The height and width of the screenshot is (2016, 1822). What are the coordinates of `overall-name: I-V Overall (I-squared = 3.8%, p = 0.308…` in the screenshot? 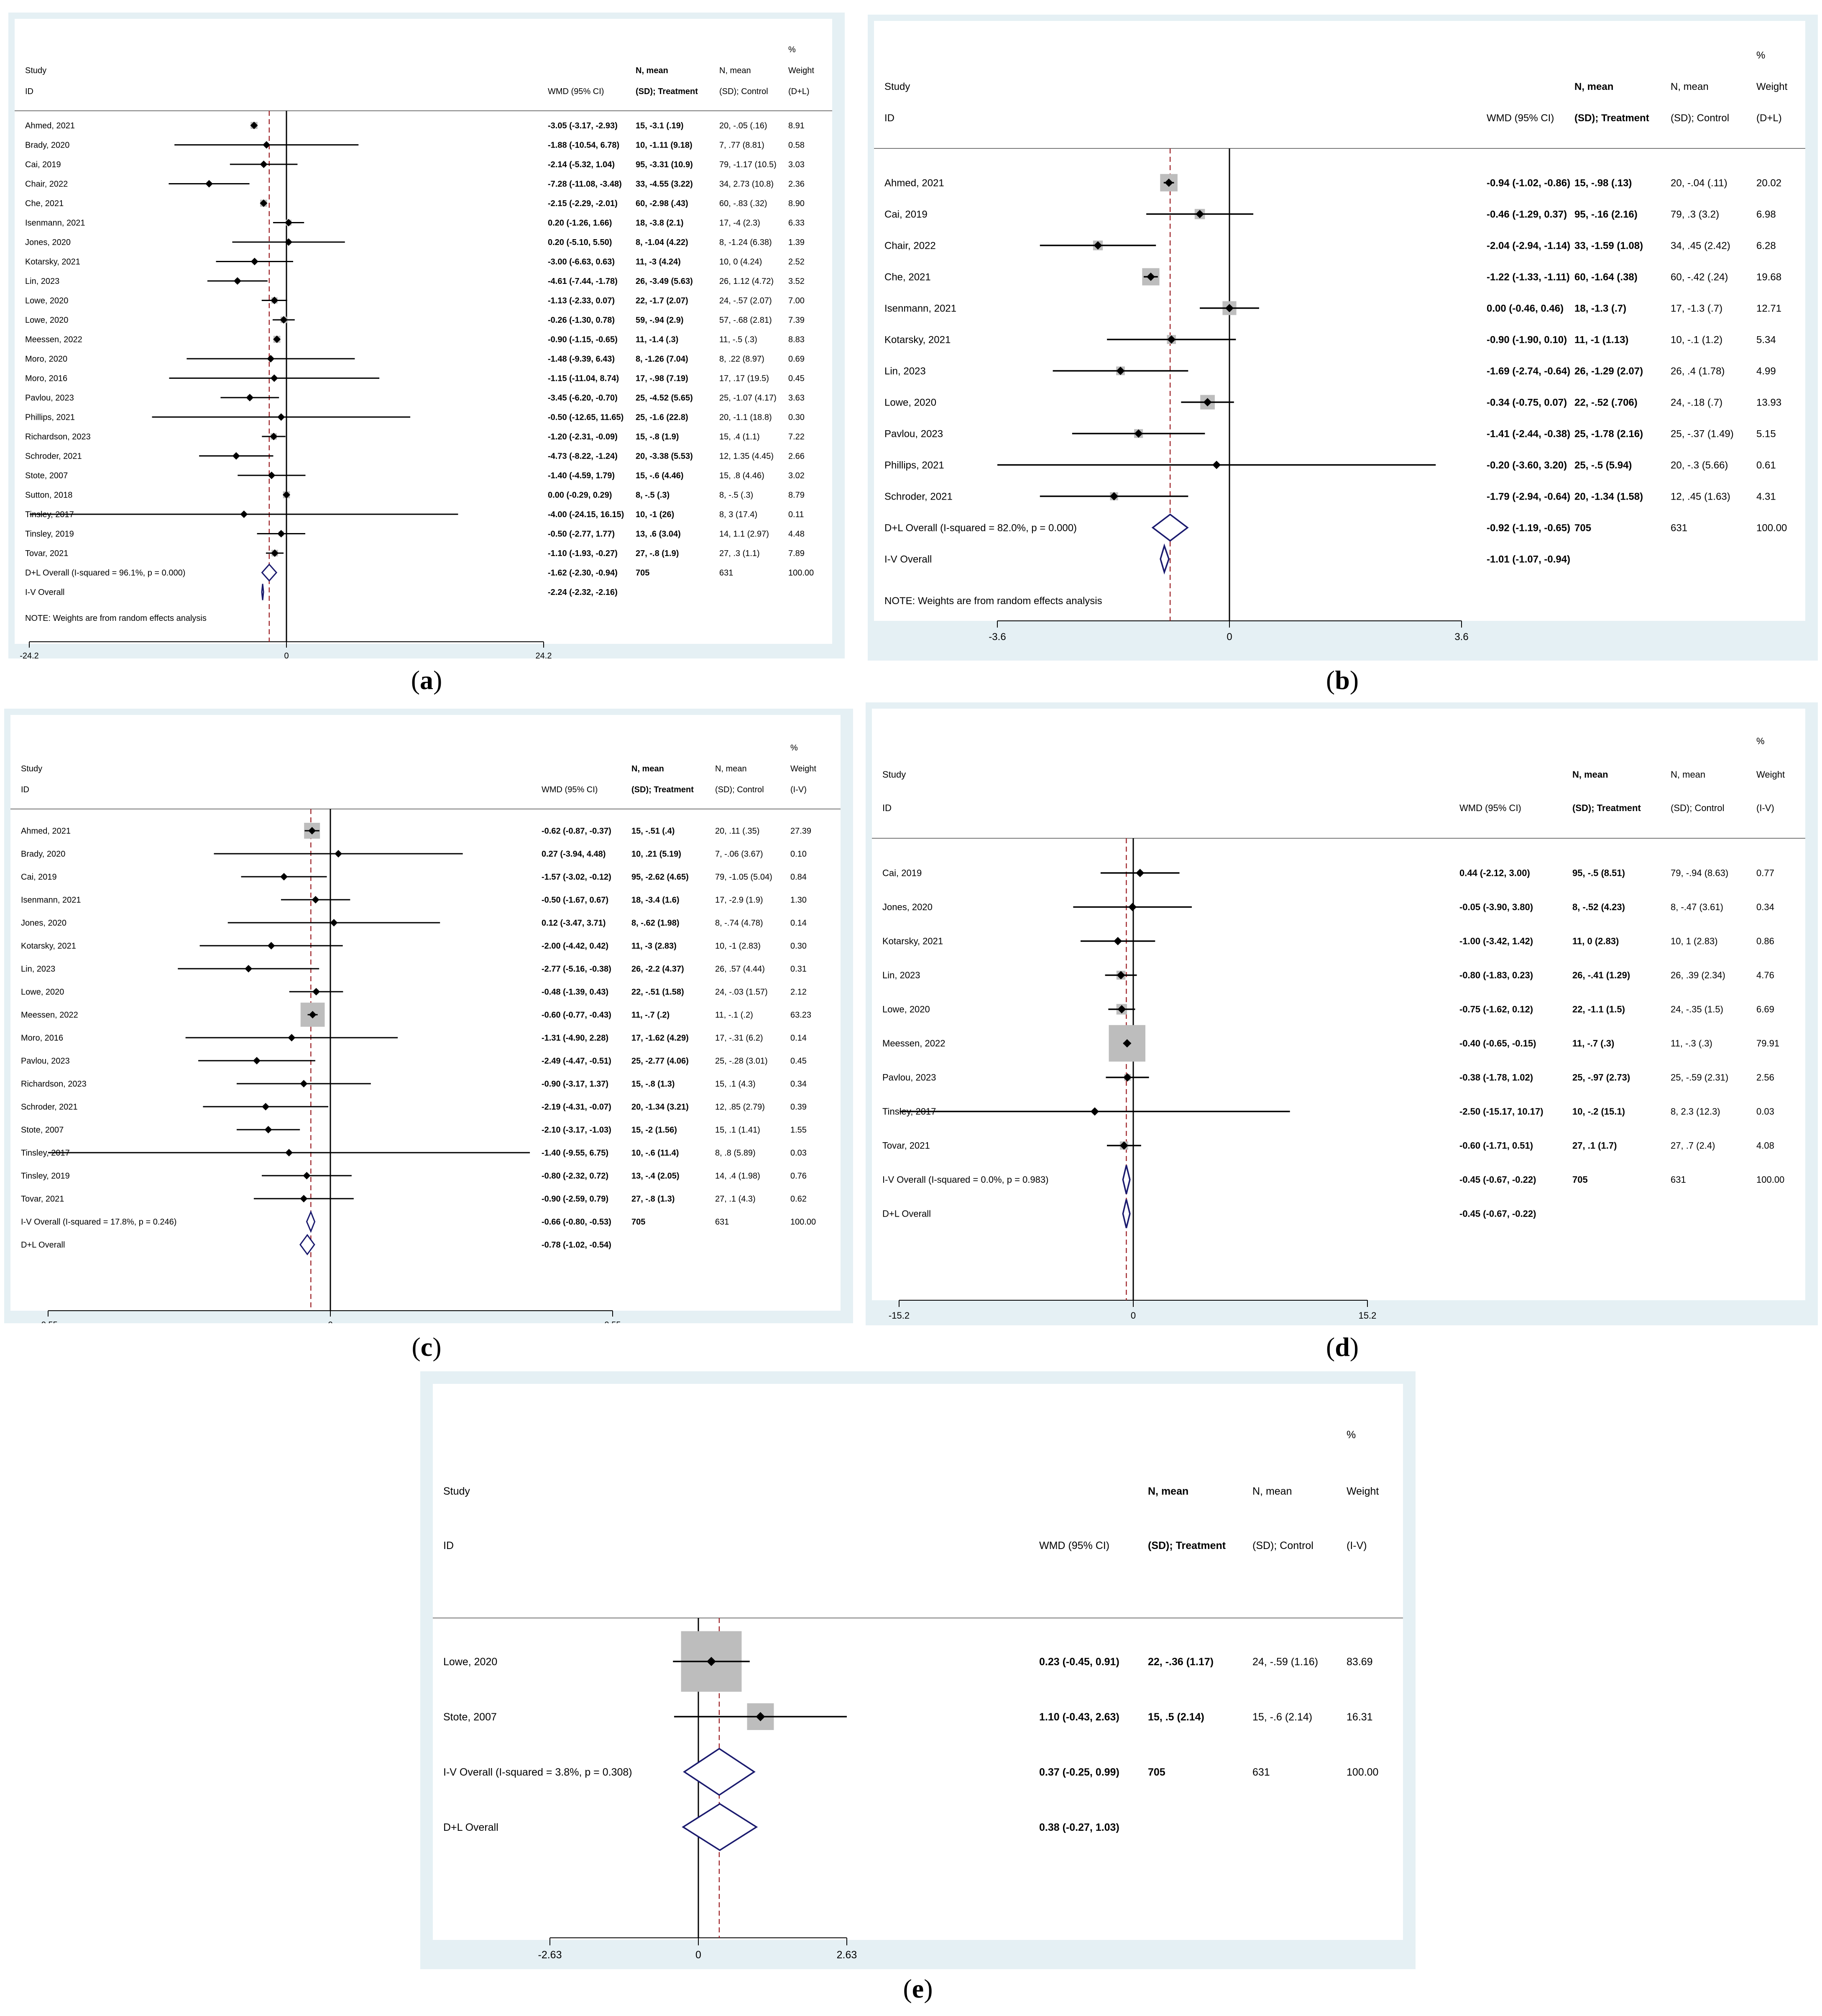 It's located at (537, 1772).